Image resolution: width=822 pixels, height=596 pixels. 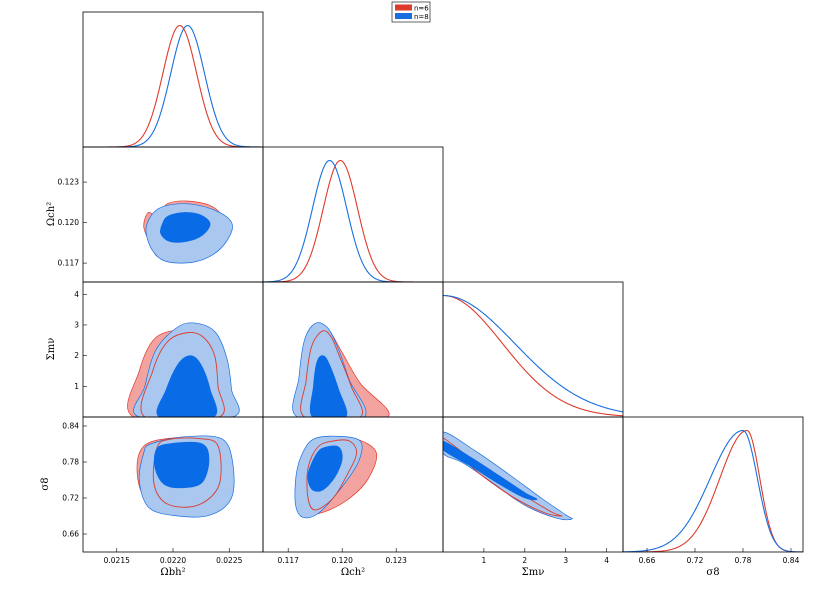 I want to click on y-label-omch2: Ωch², so click(x=51, y=214).